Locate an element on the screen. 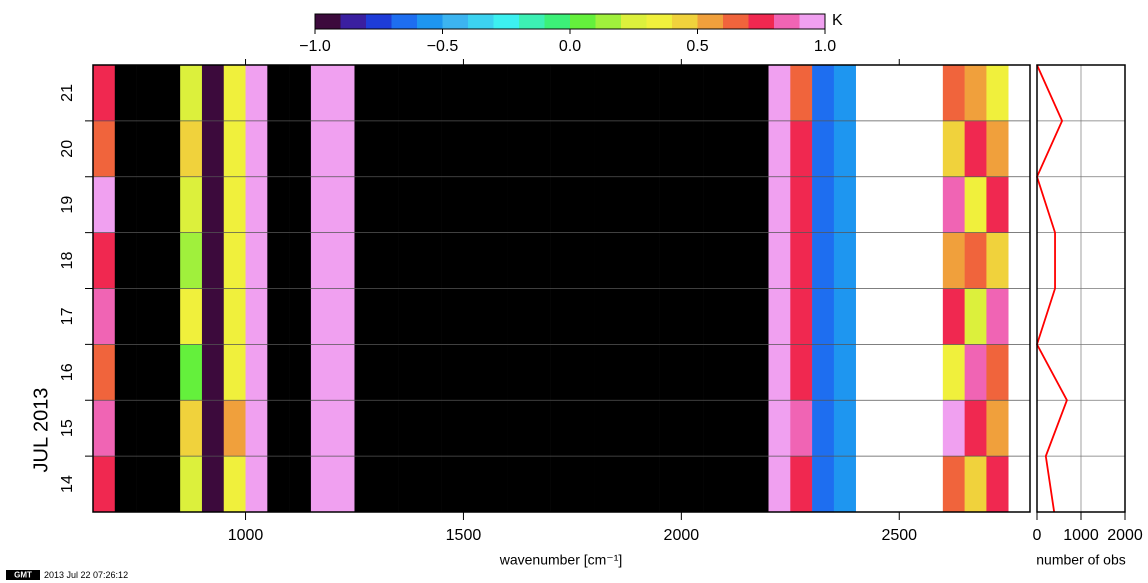 The height and width of the screenshot is (583, 1148). colorbar-tick-label: 0.0 is located at coordinates (570, 46).